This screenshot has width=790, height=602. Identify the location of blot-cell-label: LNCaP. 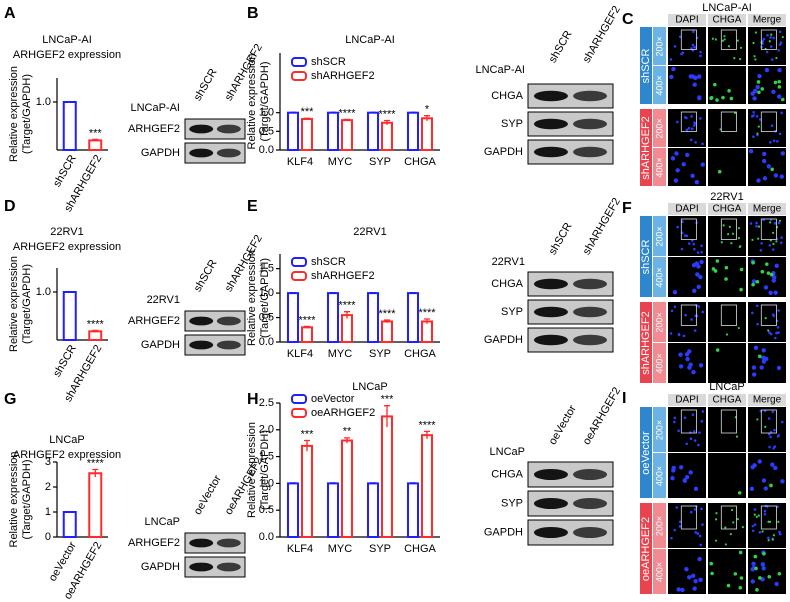
(162, 522).